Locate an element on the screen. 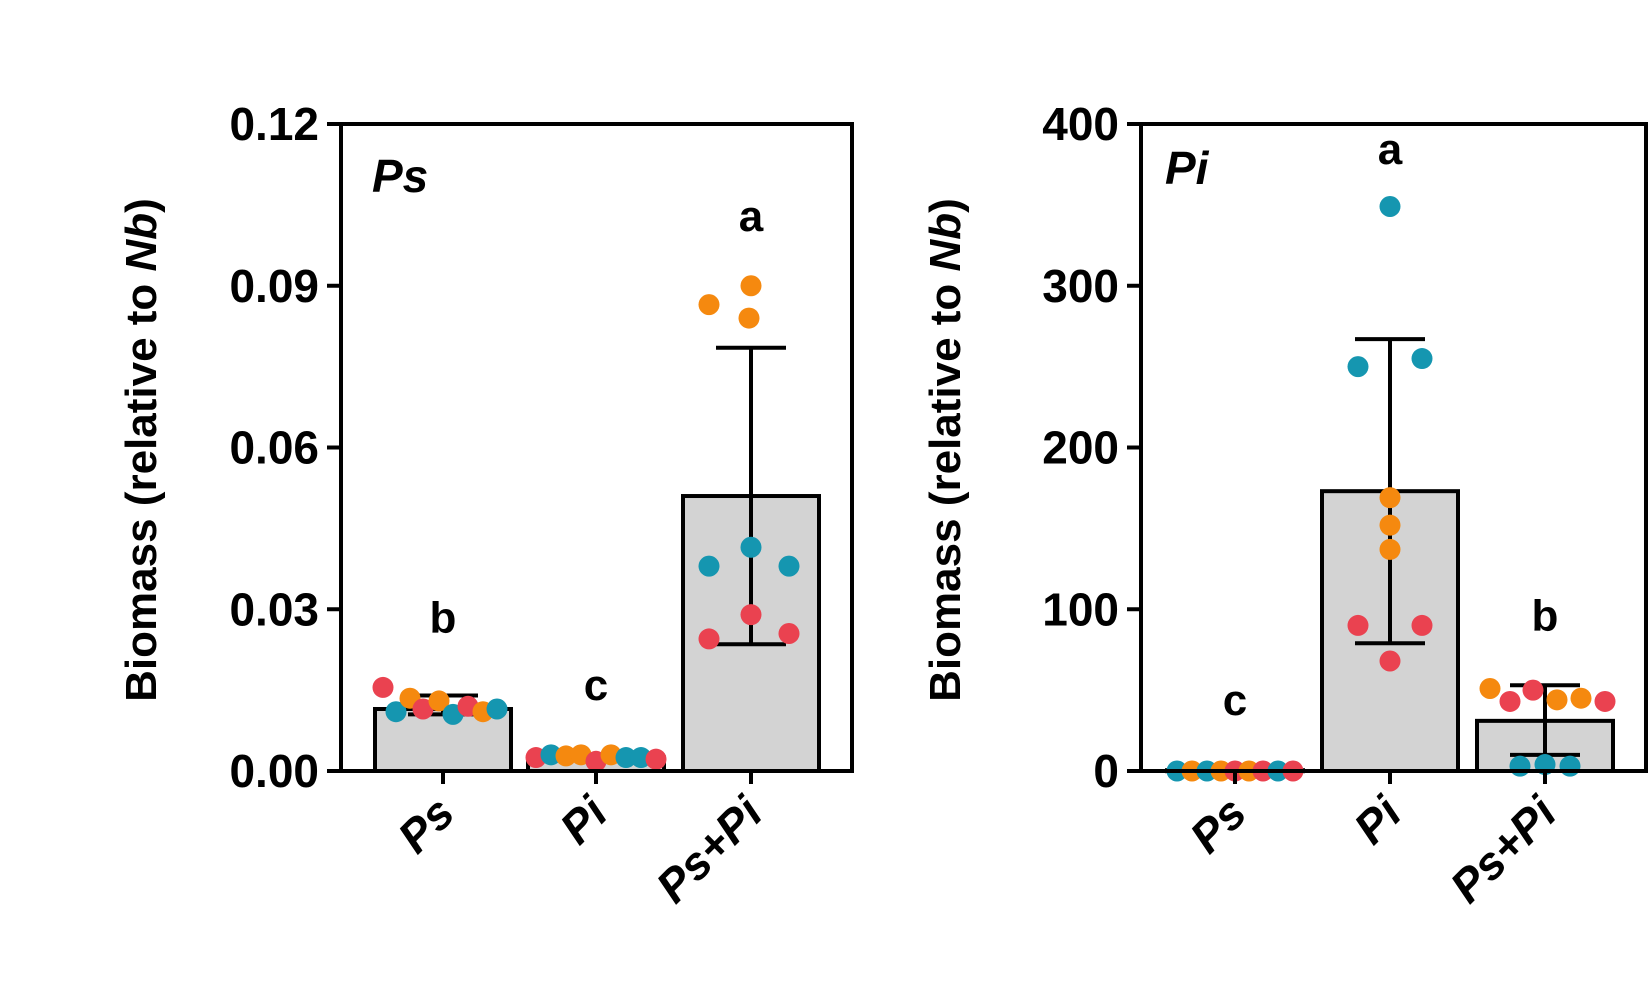 The width and height of the screenshot is (1650, 1002). panel-pi-label: Pi is located at coordinates (1187, 168).